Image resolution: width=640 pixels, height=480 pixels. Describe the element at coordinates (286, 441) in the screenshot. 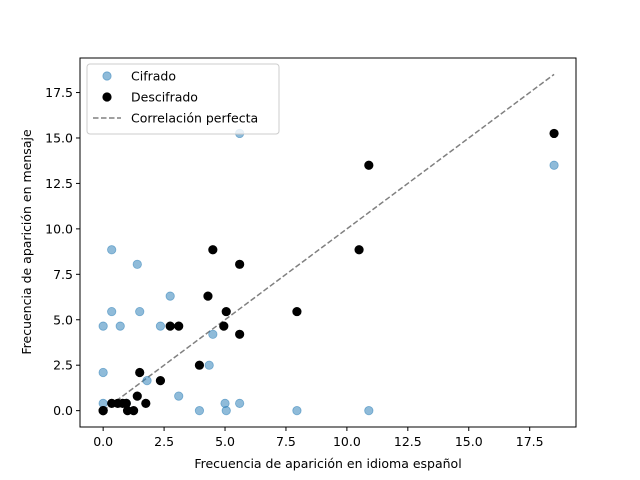

I see `x-tick-label: 7.5` at that location.